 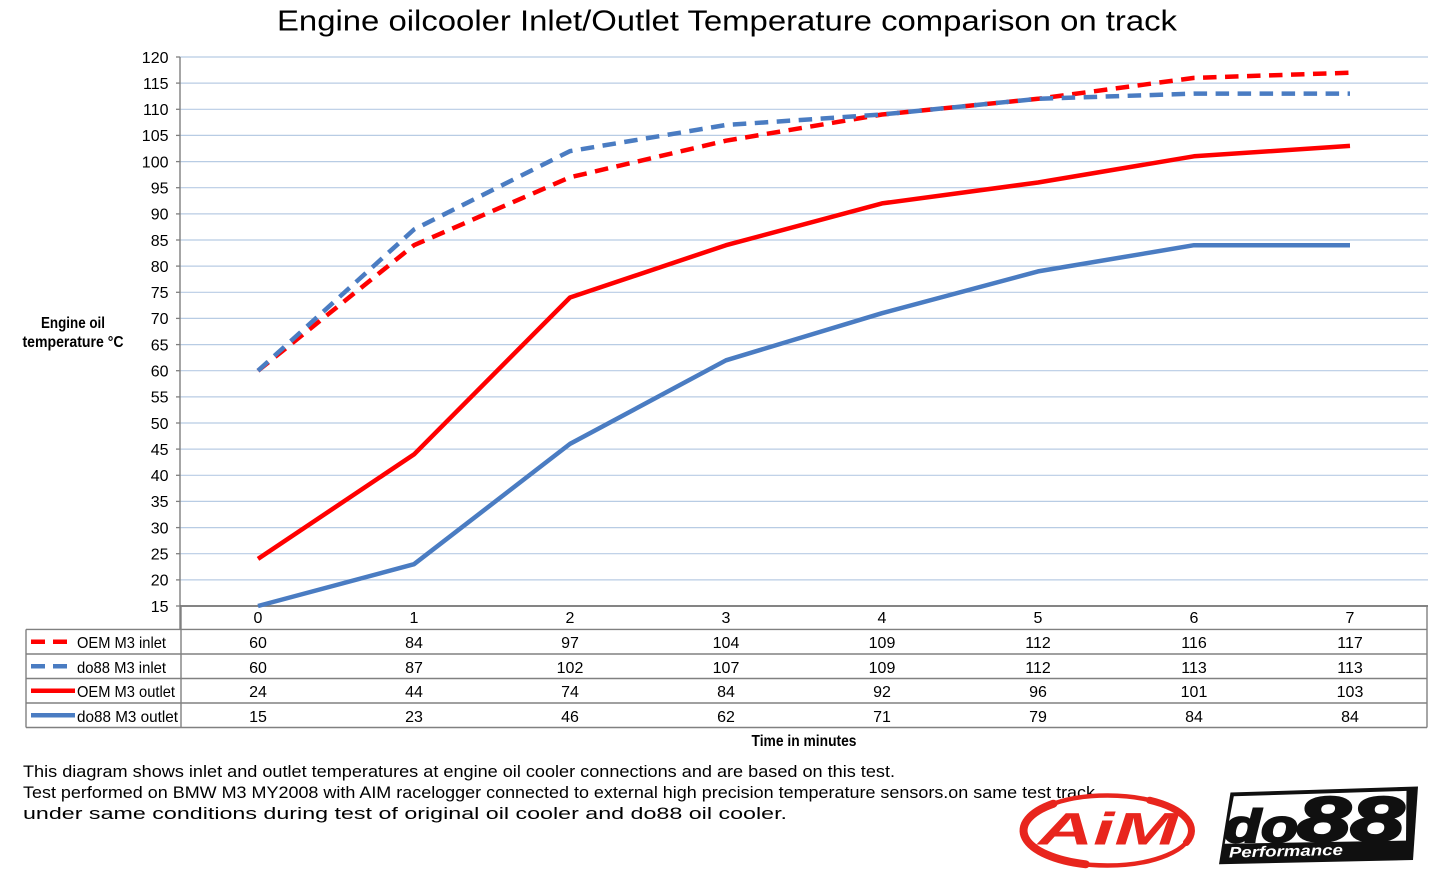 I want to click on svg-text: 2, so click(x=570, y=618).